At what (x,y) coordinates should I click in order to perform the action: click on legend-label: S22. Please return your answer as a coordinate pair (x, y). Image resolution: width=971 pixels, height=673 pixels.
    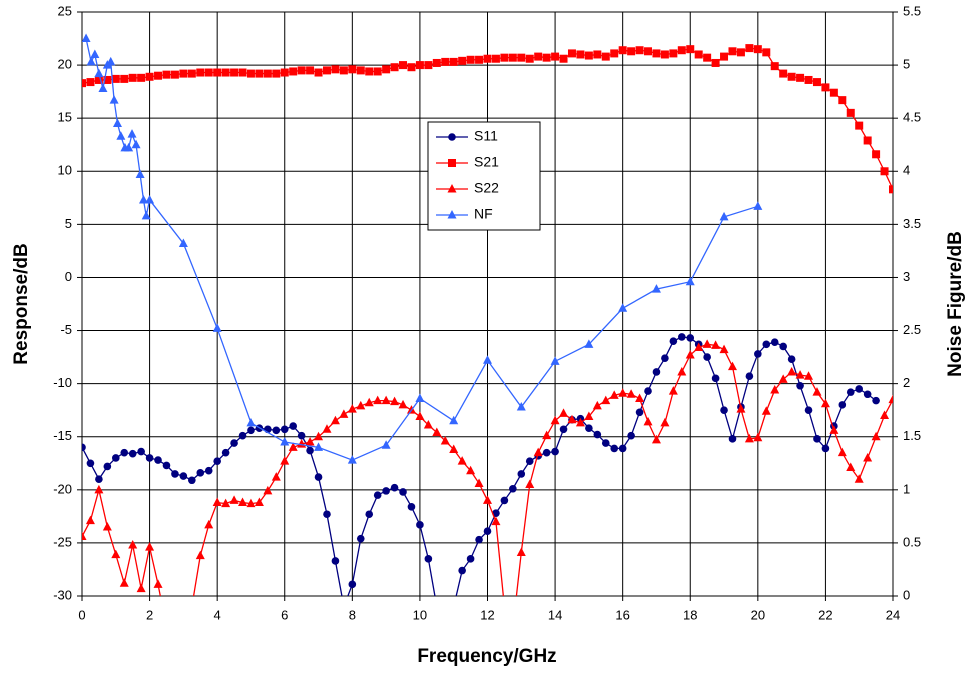
    Looking at the image, I should click on (486, 188).